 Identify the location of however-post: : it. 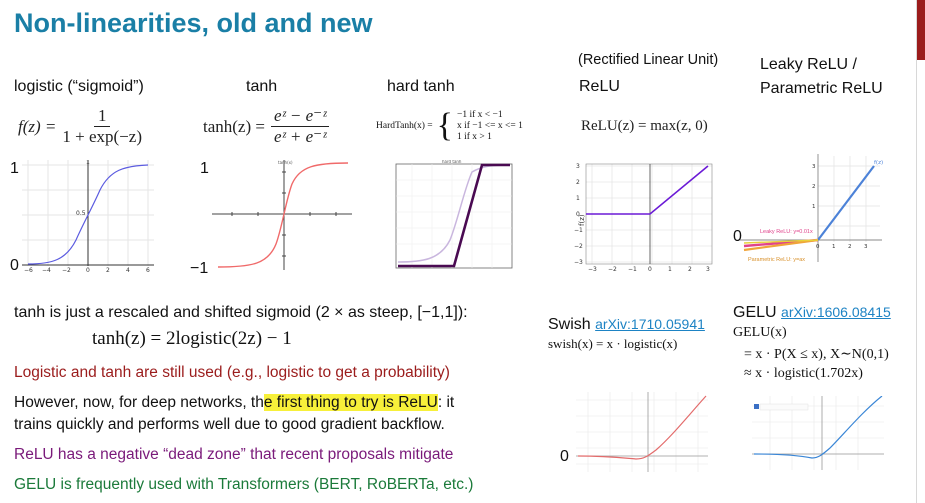
(446, 402).